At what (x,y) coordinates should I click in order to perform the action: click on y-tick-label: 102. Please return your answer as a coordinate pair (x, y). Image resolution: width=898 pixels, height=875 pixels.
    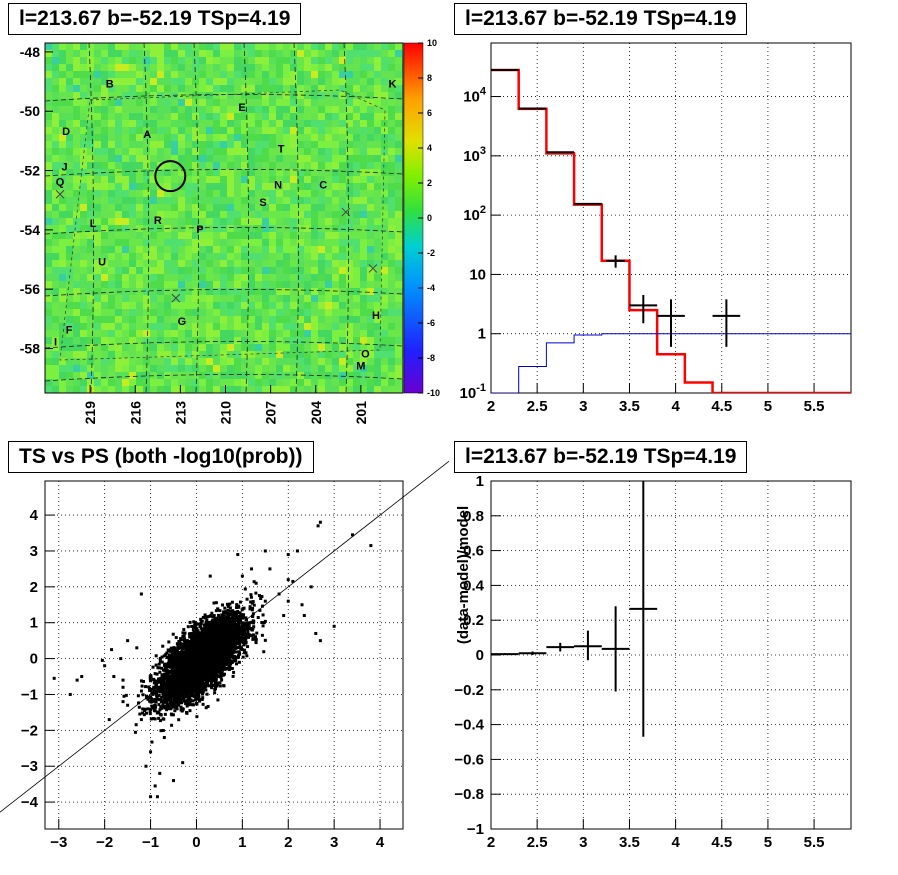
    Looking at the image, I should click on (474, 214).